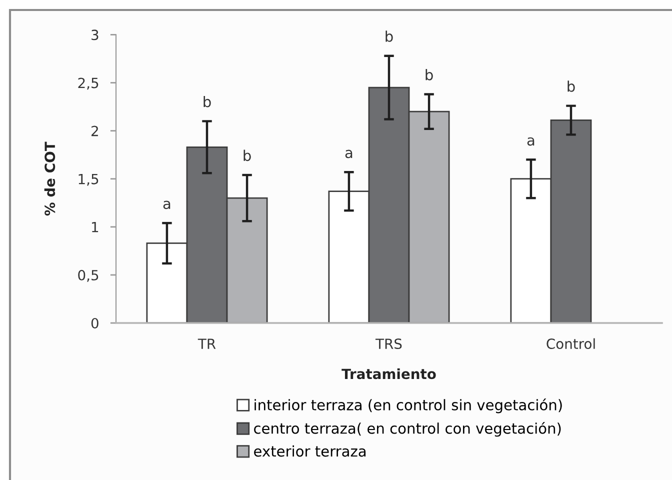 The image size is (672, 480). I want to click on x-tick-label: Control, so click(570, 344).